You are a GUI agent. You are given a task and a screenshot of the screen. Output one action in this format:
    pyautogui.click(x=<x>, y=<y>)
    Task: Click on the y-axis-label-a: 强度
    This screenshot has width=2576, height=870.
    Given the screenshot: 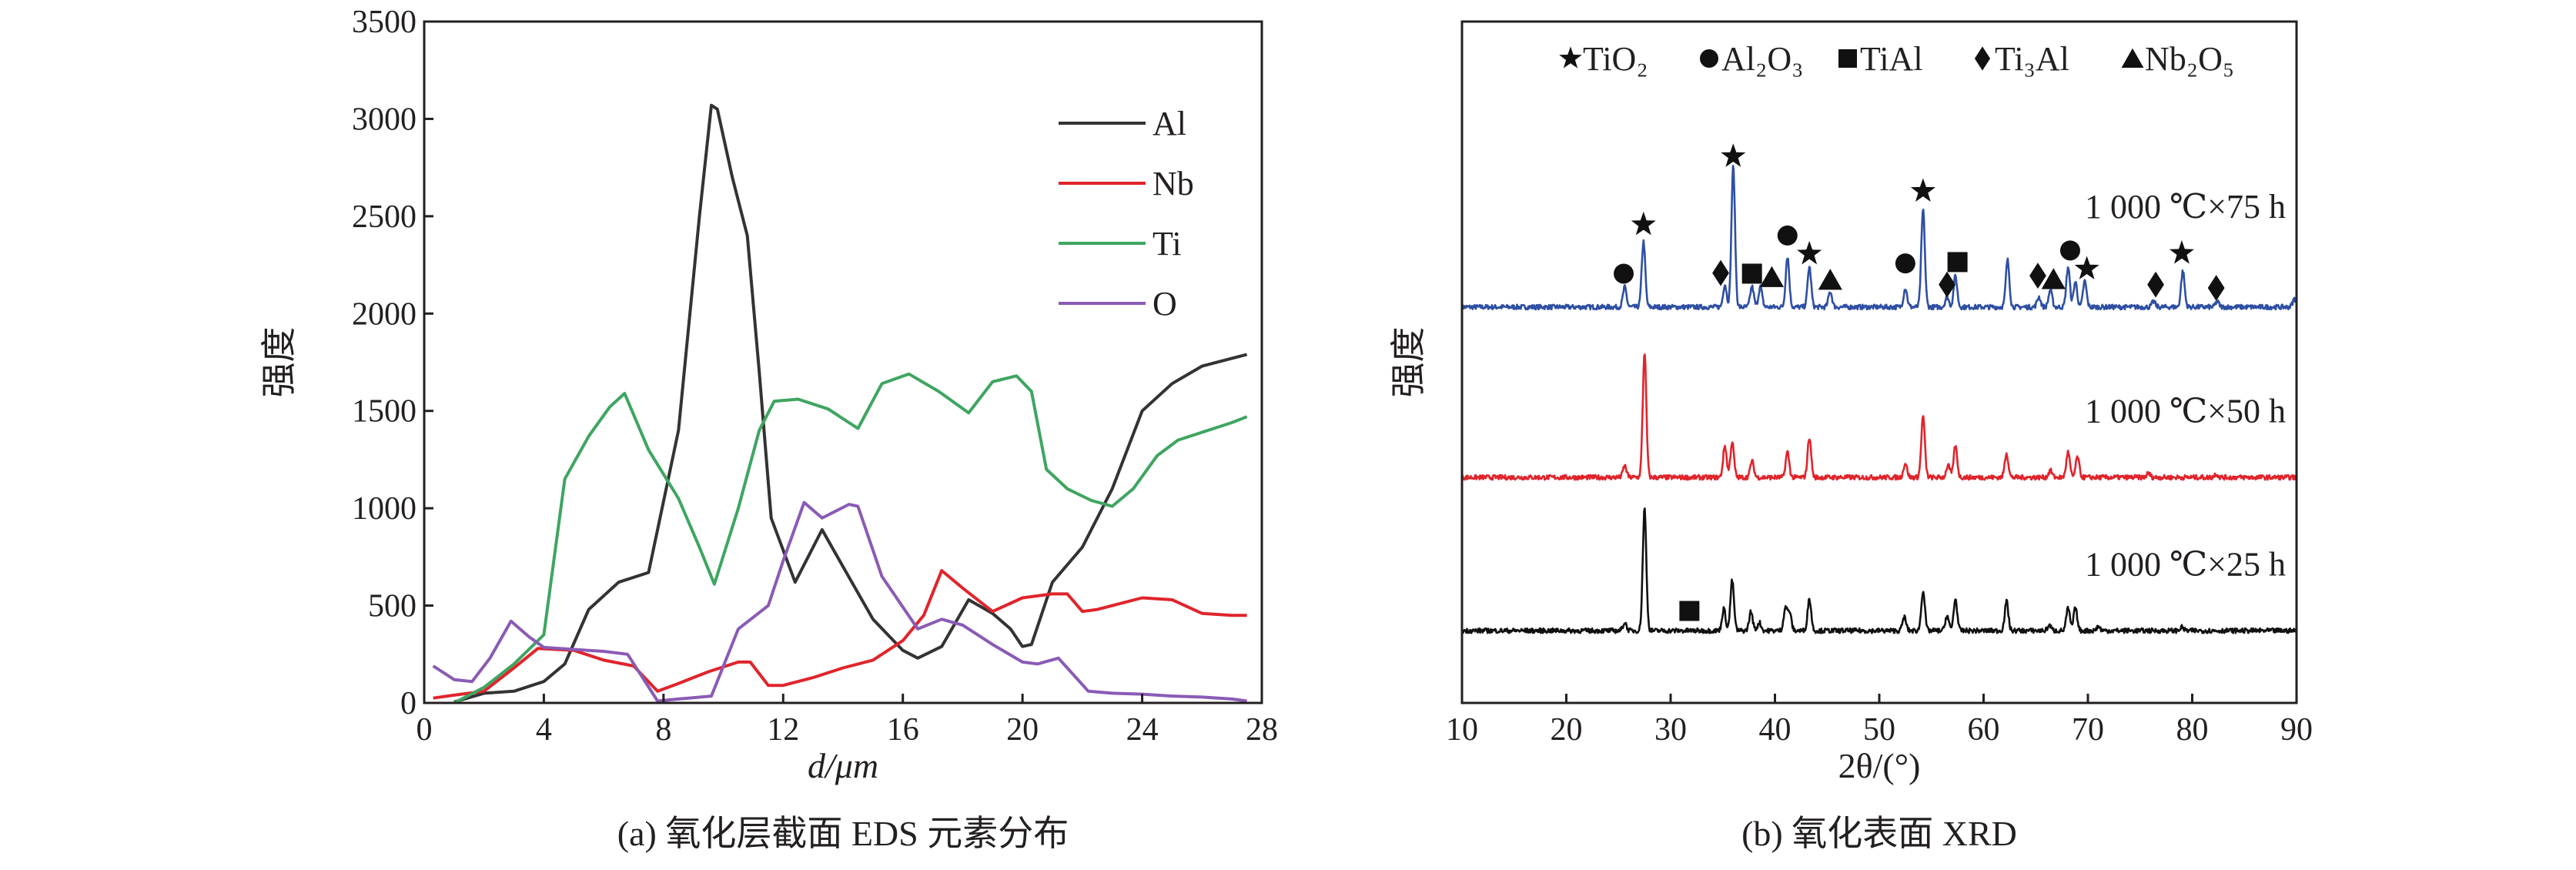 What is the action you would take?
    pyautogui.click(x=279, y=362)
    